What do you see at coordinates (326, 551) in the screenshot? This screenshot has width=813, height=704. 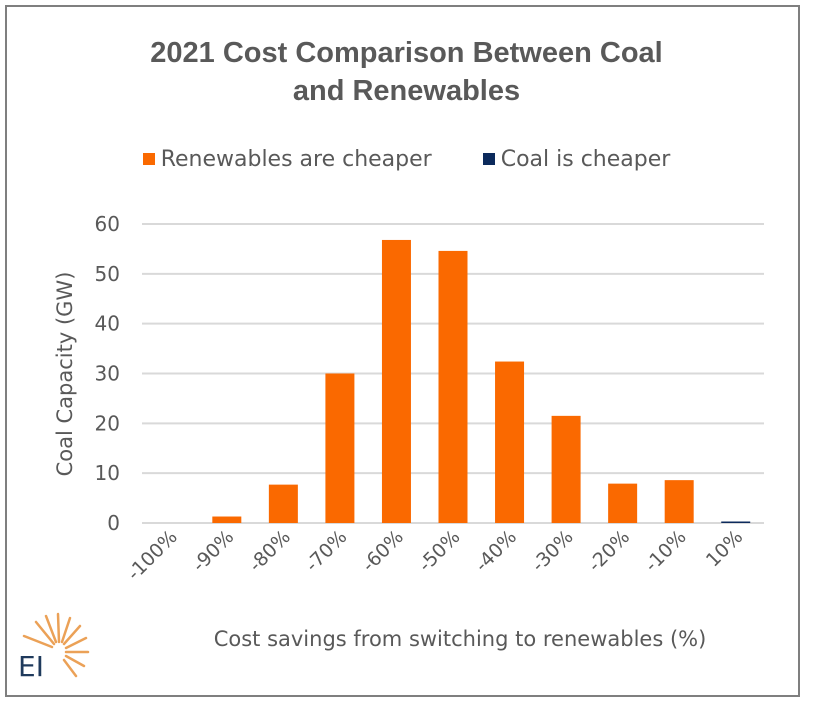 I see `x-tick-label: -70%` at bounding box center [326, 551].